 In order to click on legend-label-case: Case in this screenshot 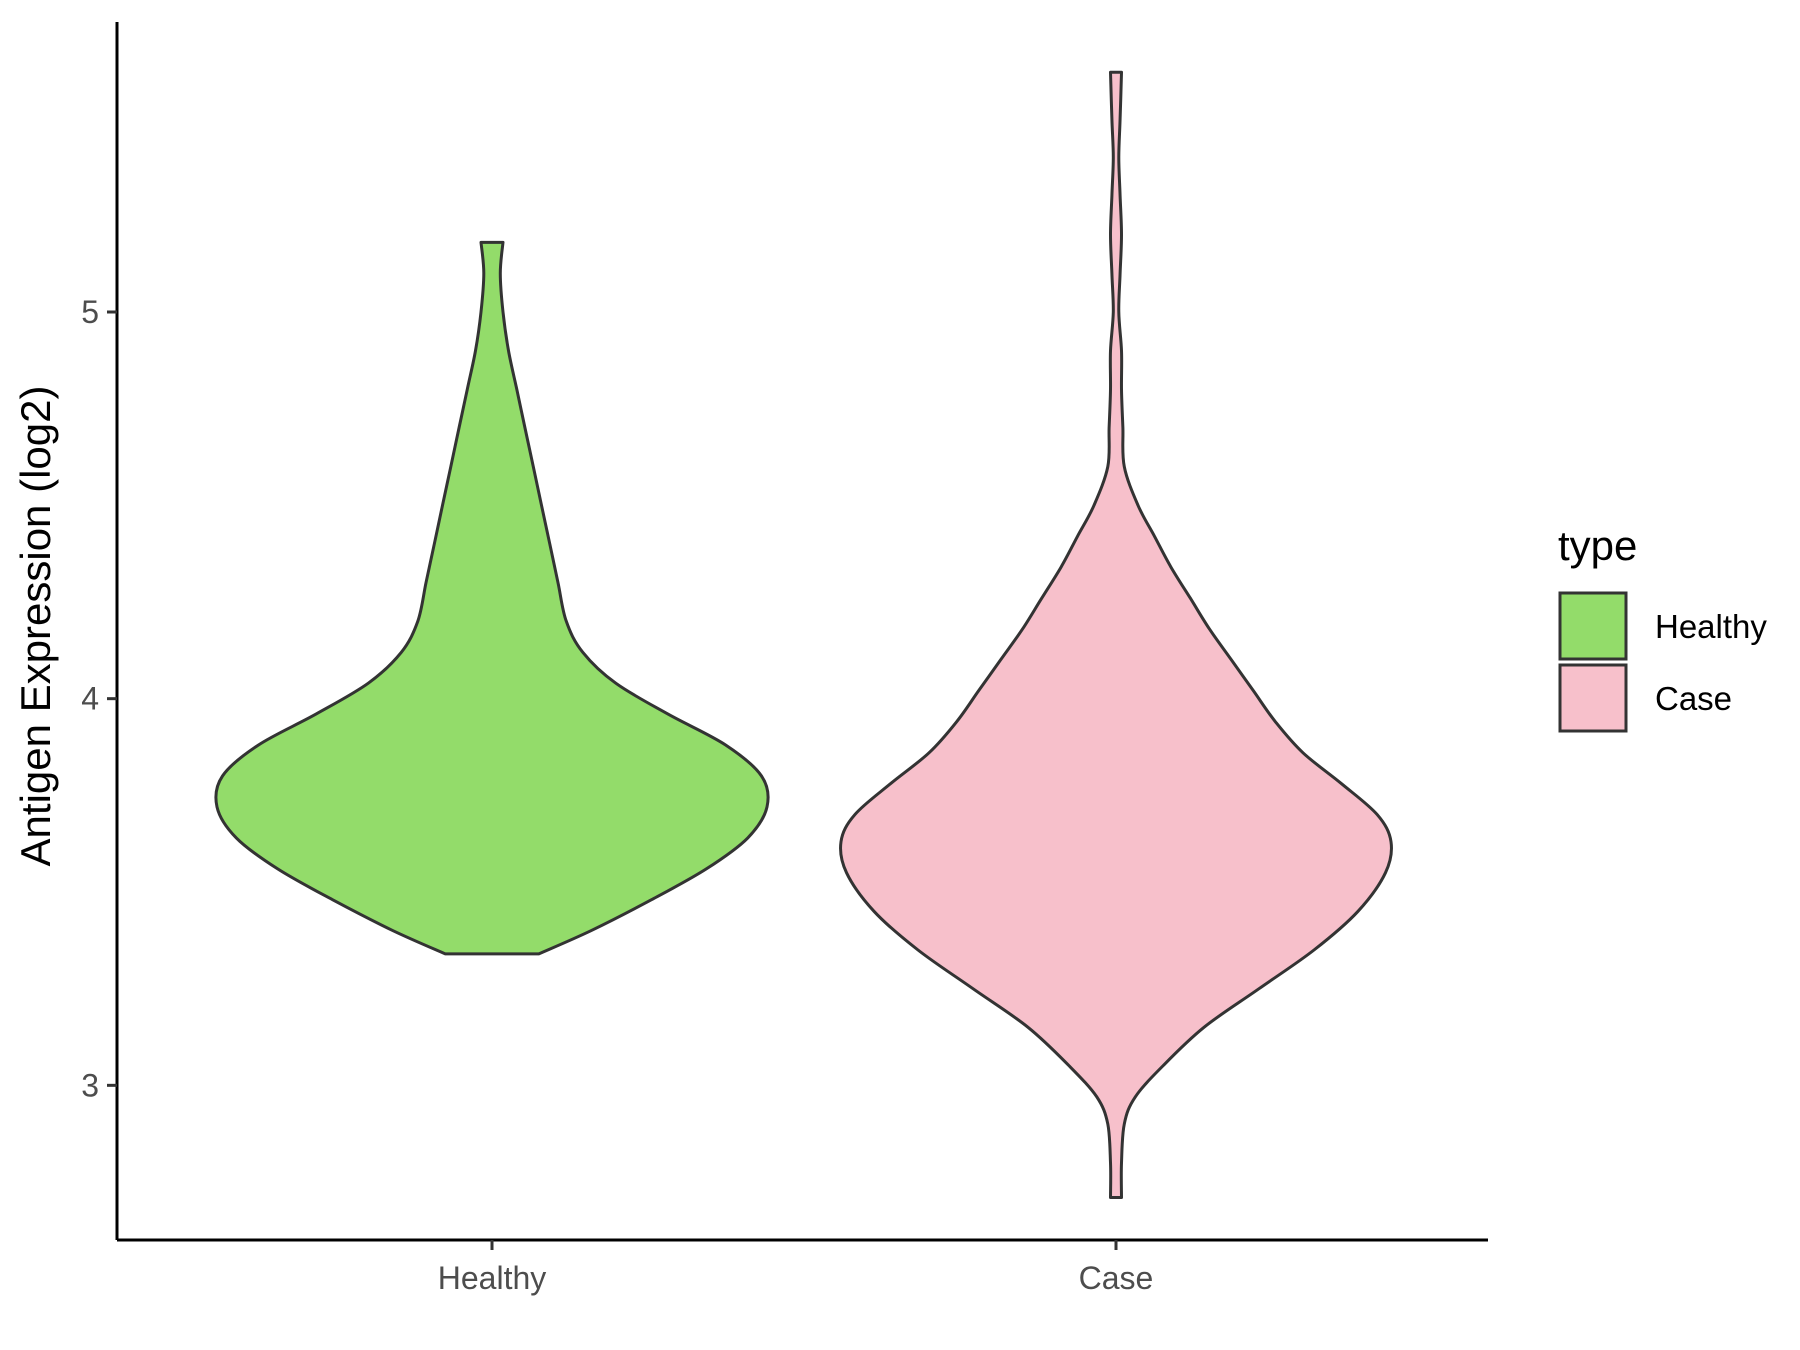, I will do `click(1693, 698)`.